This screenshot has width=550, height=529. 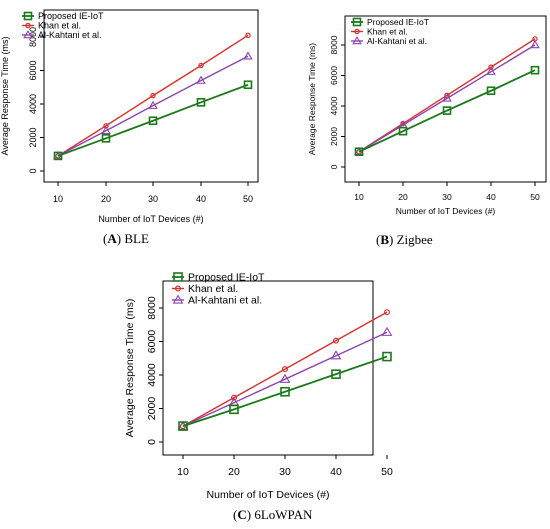 What do you see at coordinates (334, 44) in the screenshot?
I see `chart-b-y-tick-label: 8000` at bounding box center [334, 44].